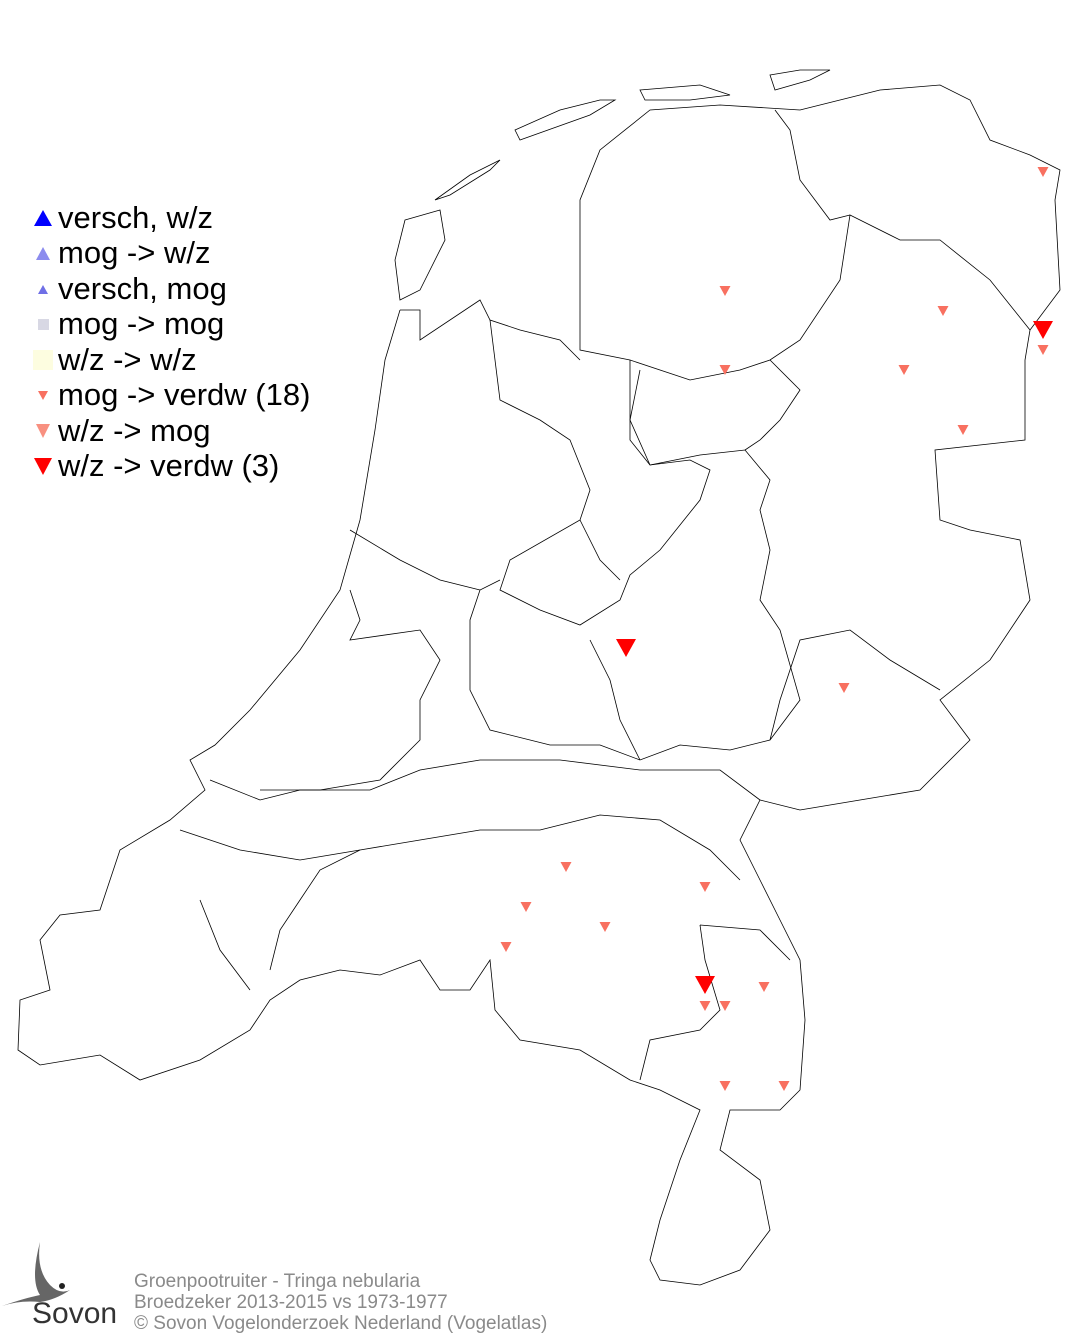  Describe the element at coordinates (75, 1313) in the screenshot. I see `logo-text: Sovon` at that location.